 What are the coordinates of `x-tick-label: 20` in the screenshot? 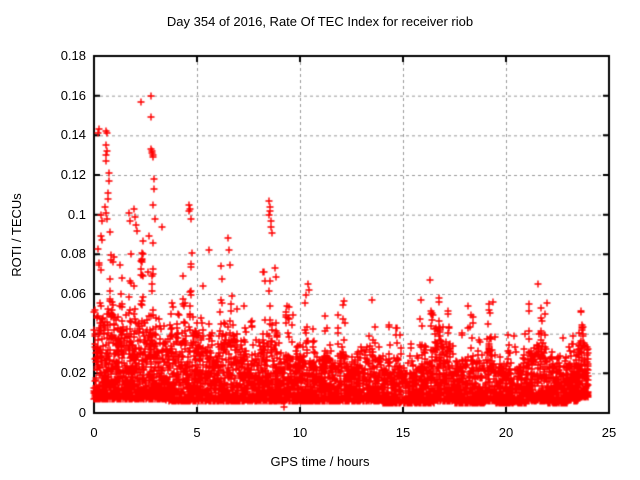 It's located at (506, 432).